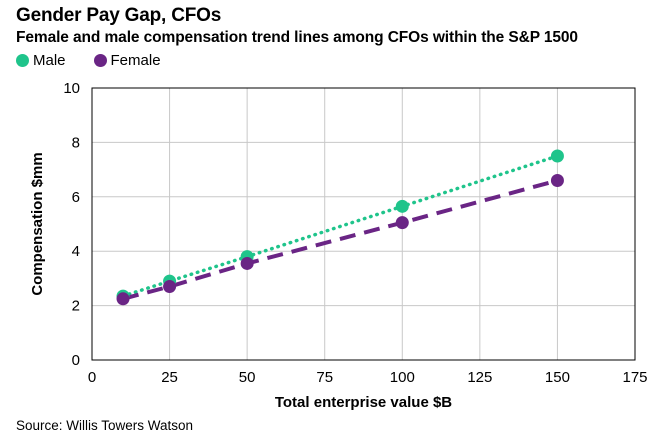 This screenshot has height=440, width=670. Describe the element at coordinates (105, 425) in the screenshot. I see `source-note: Source: Willis Towers Watson` at that location.